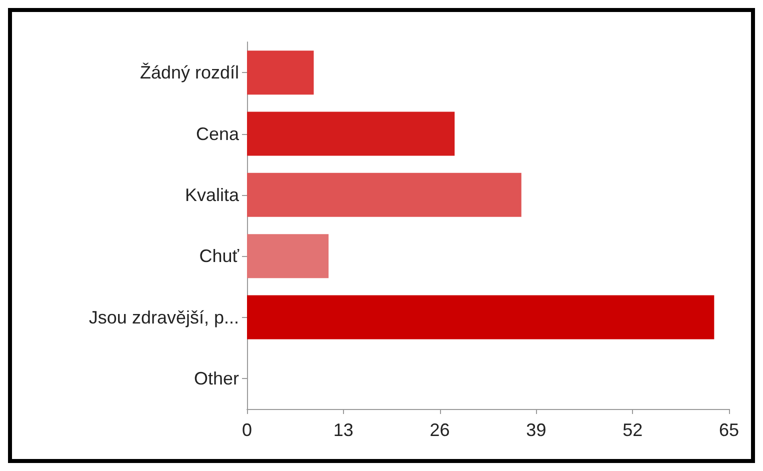 This screenshot has height=471, width=763. I want to click on y-tick-label: Cena, so click(218, 134).